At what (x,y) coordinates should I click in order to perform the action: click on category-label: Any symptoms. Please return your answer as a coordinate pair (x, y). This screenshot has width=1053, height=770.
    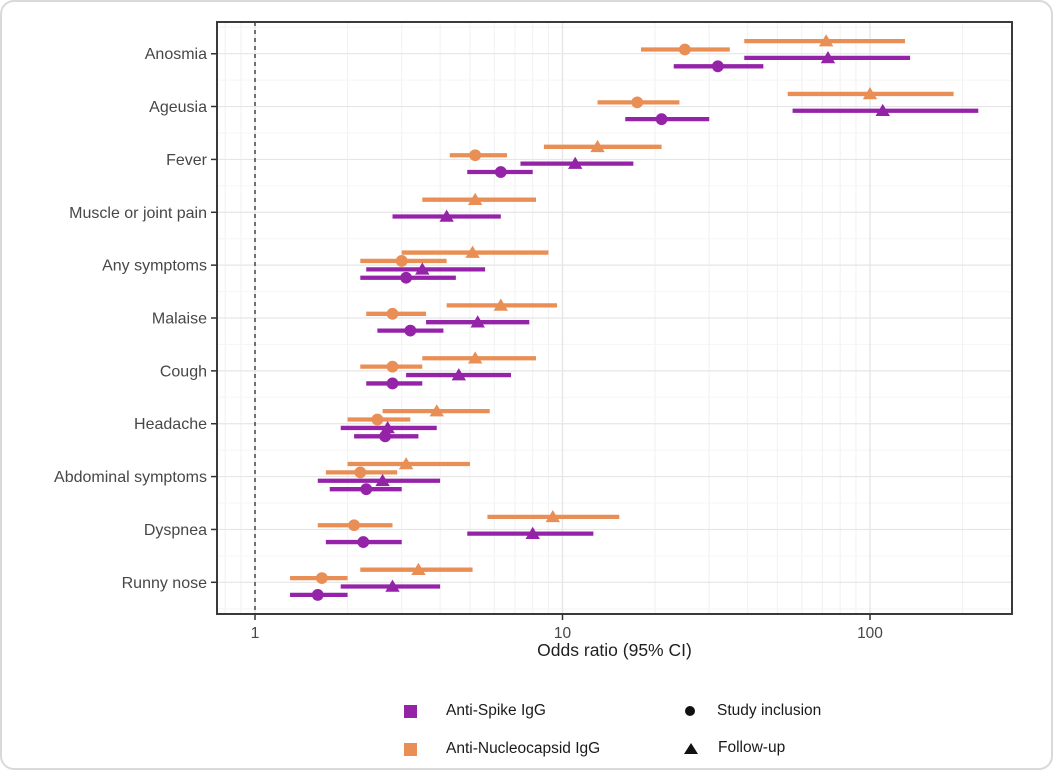
    Looking at the image, I should click on (154, 266).